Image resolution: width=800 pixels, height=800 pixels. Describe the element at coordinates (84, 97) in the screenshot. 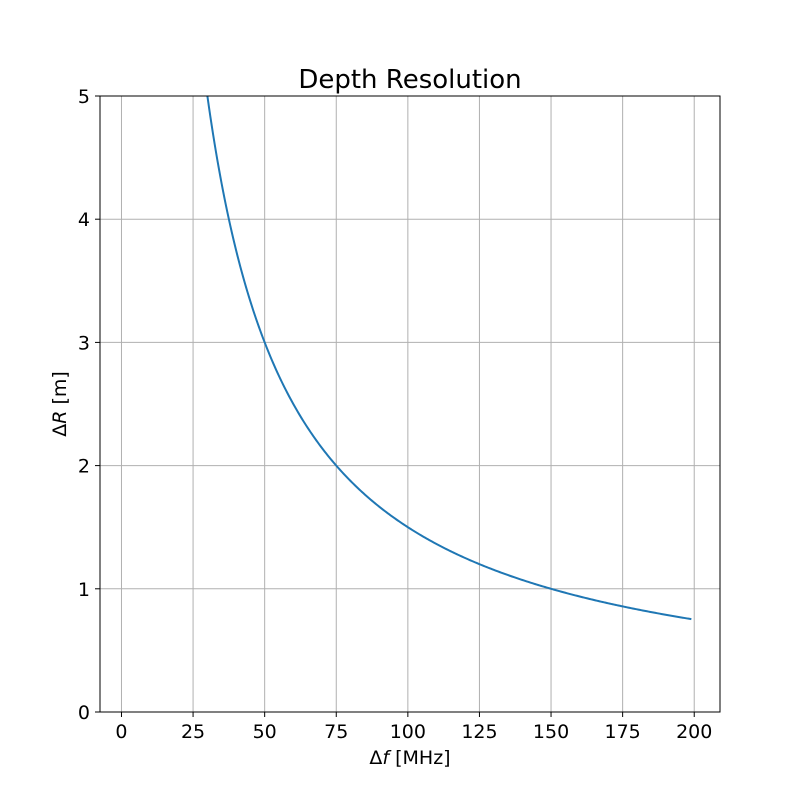

I see `y-tick-label: 5` at that location.